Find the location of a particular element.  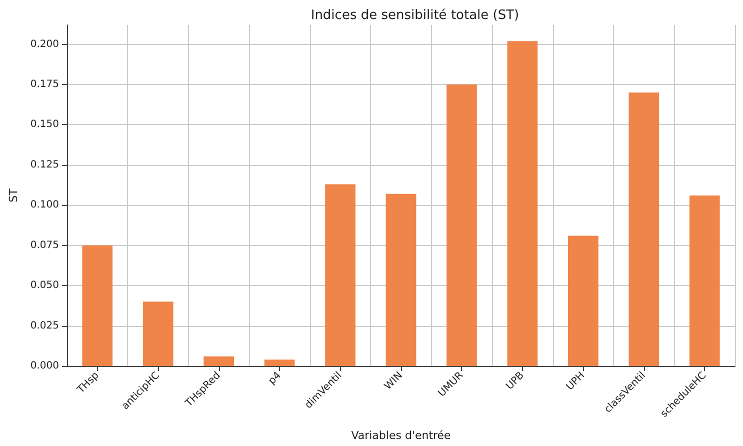

x-axis-title: Variables d'entrée is located at coordinates (401, 435).